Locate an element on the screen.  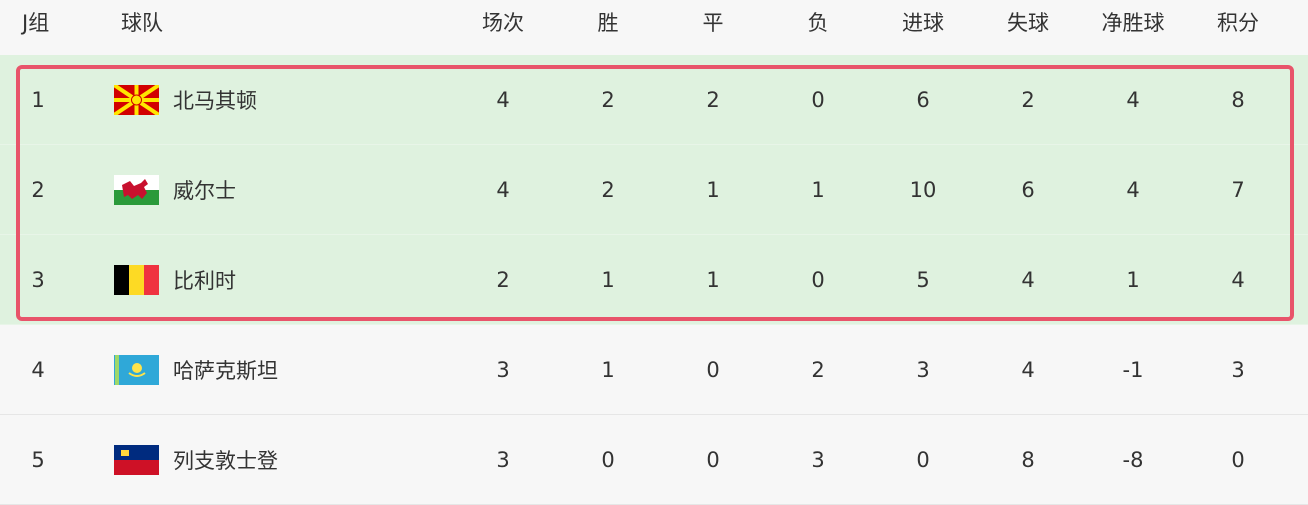
team-name: 比利时 is located at coordinates (204, 280).